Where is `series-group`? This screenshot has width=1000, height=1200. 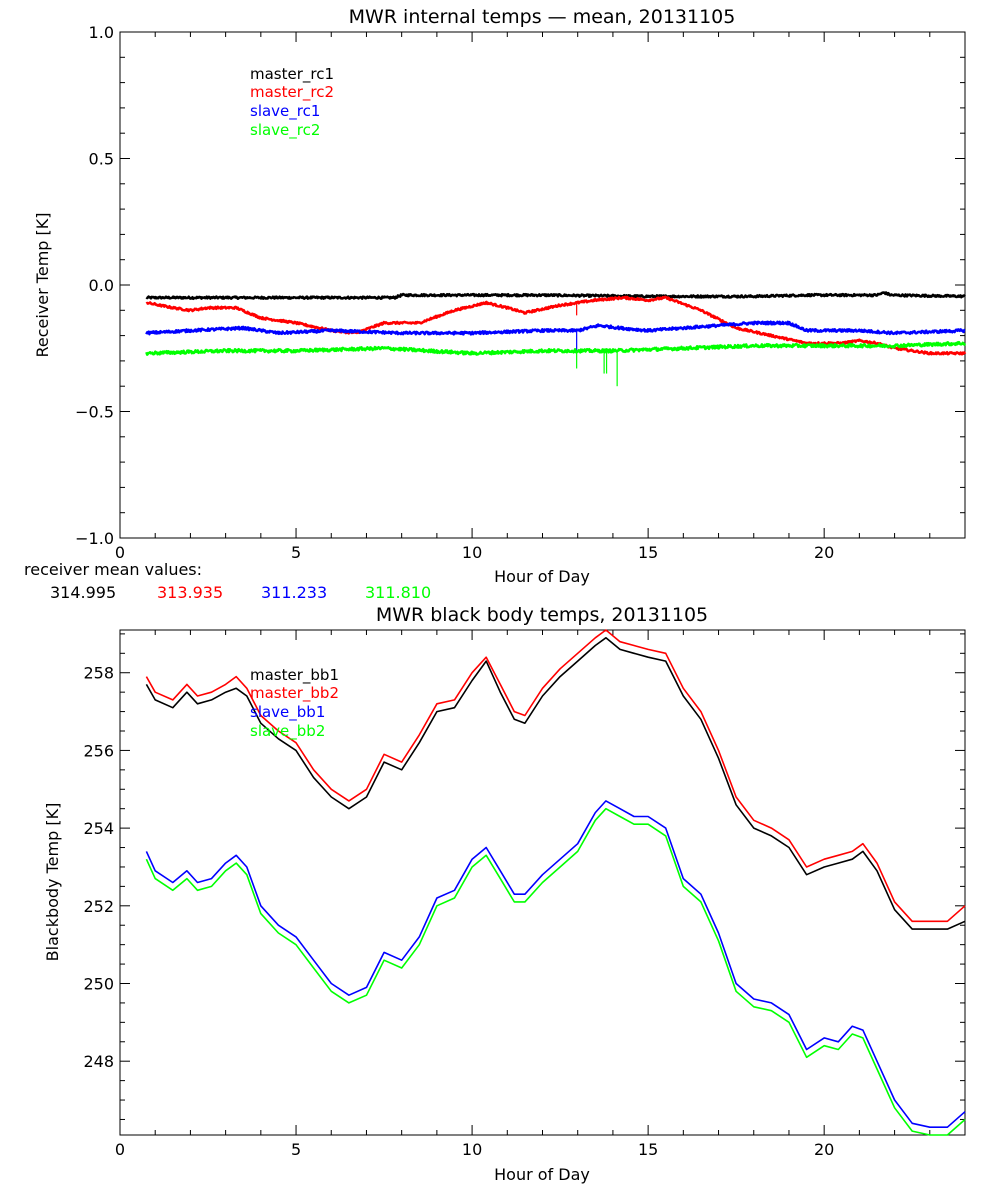
series-group is located at coordinates (556, 339).